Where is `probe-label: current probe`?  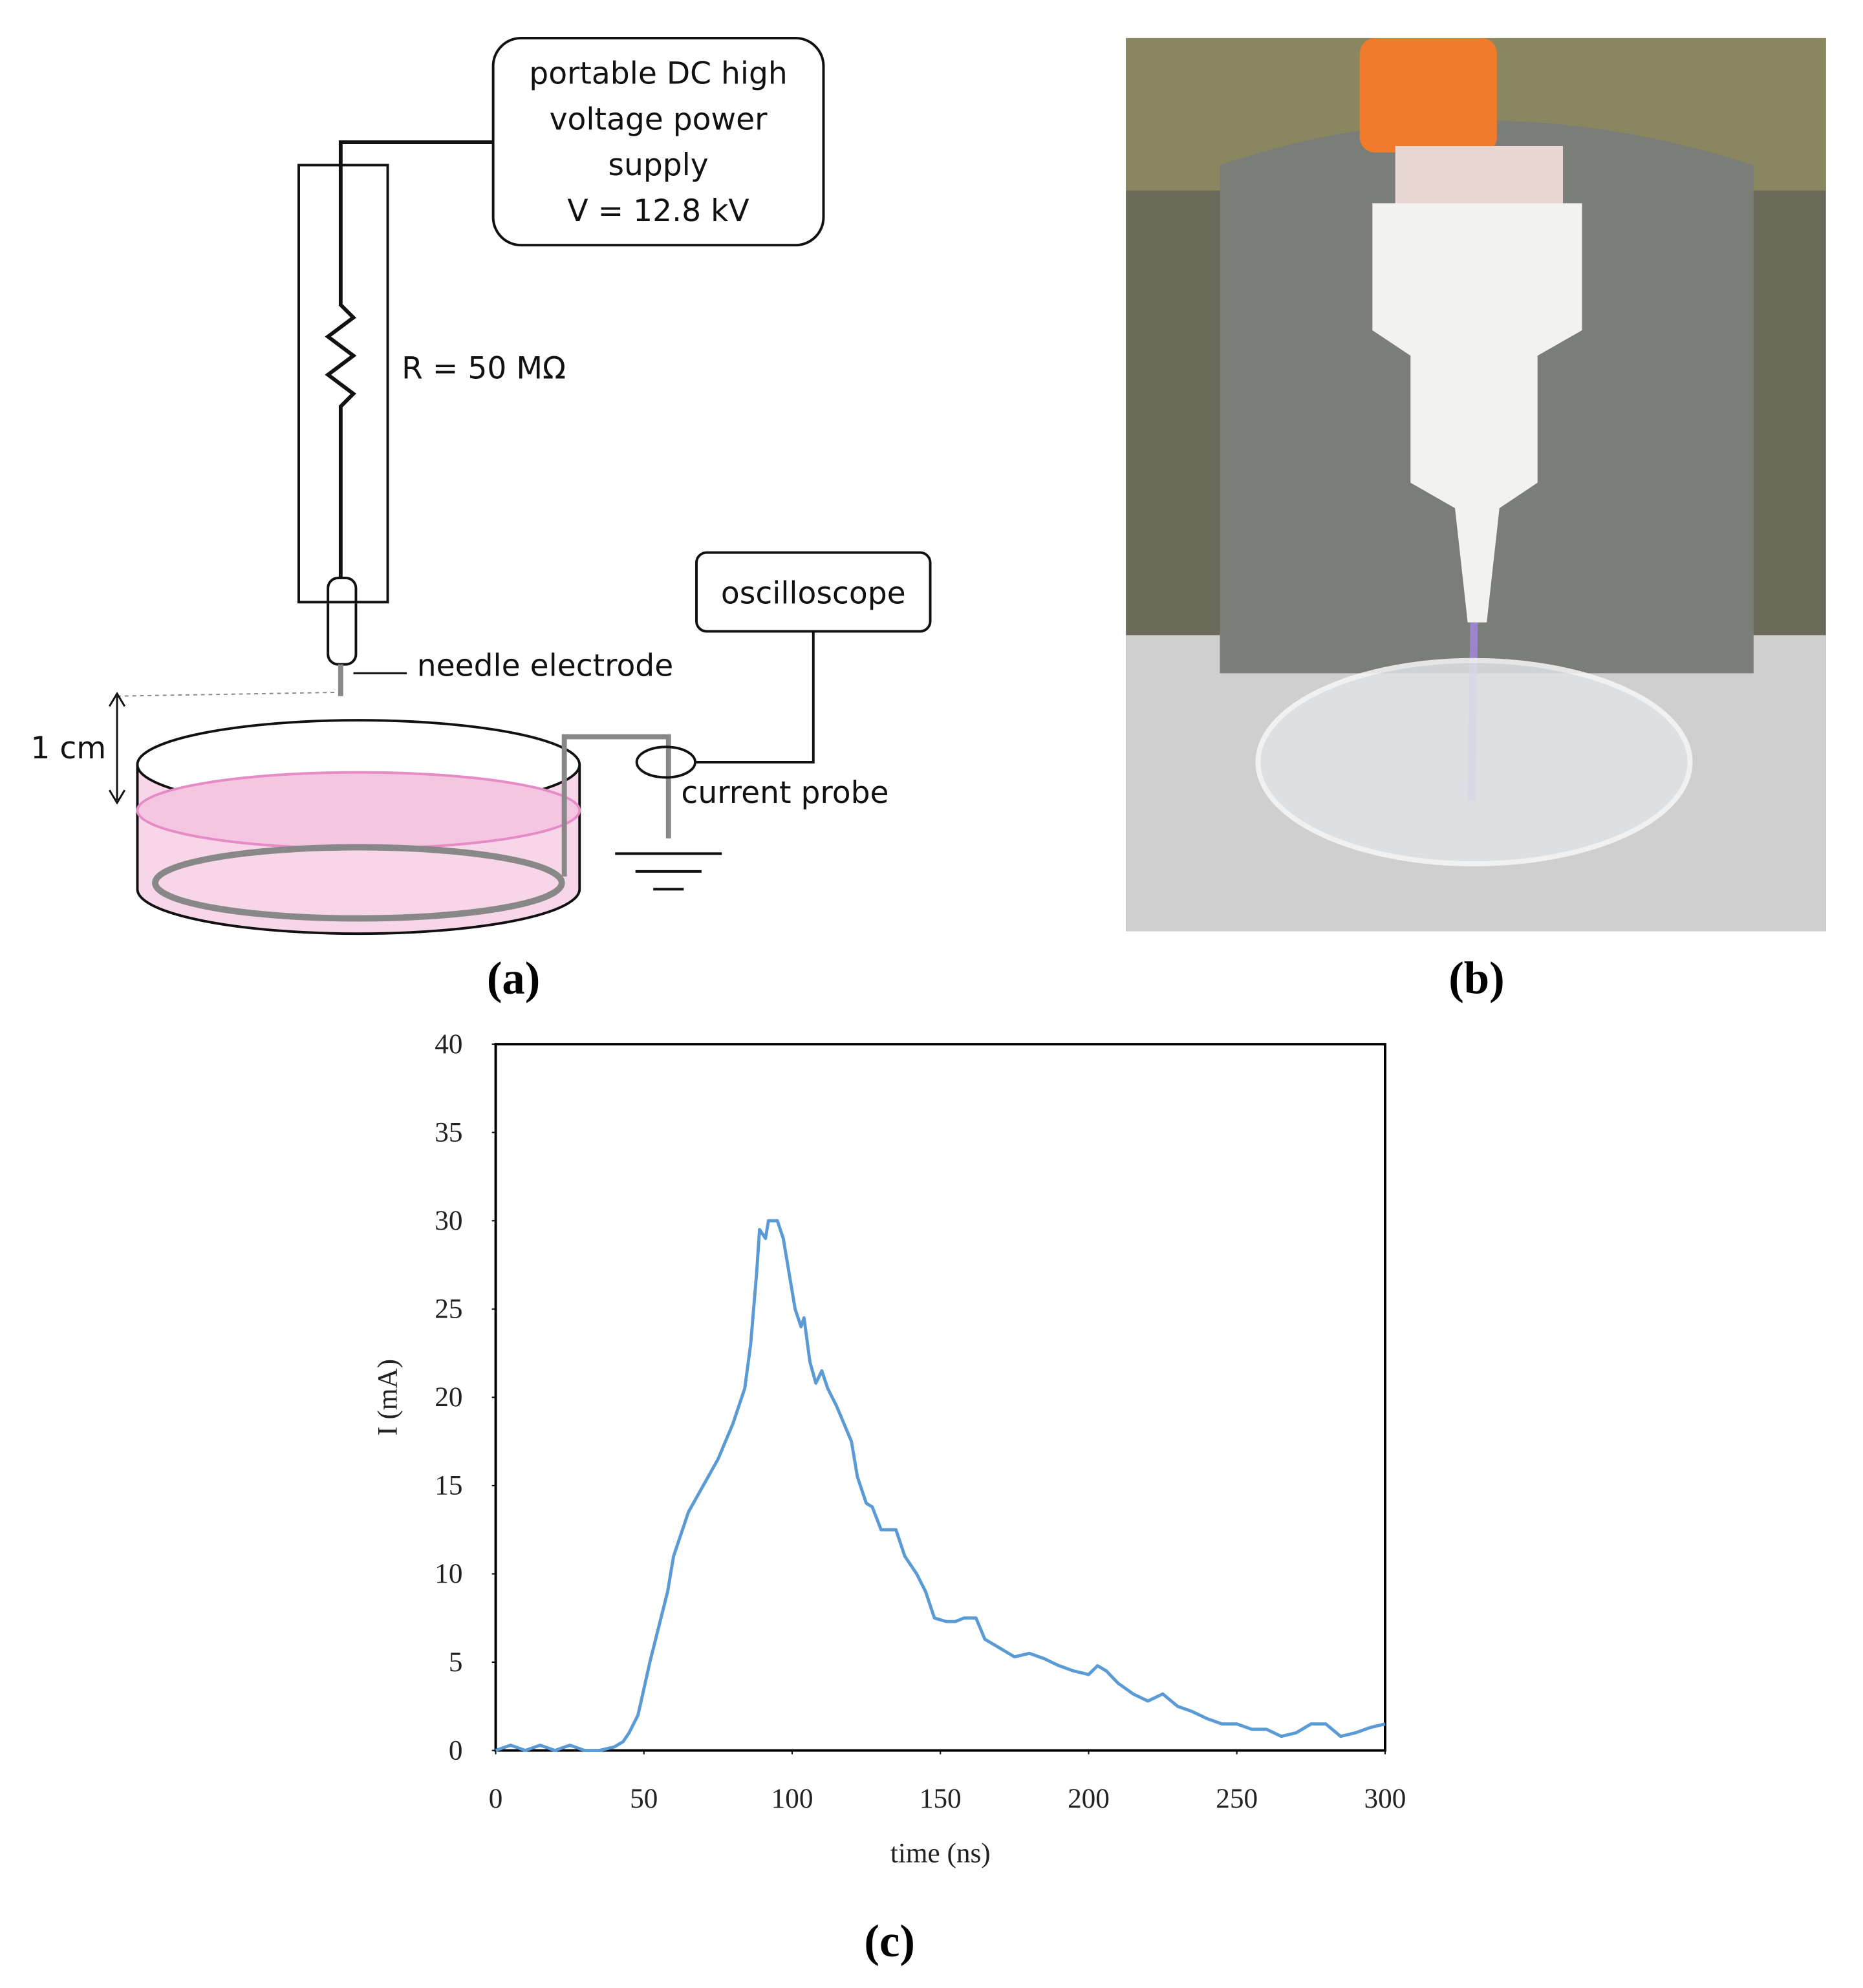
probe-label: current probe is located at coordinates (784, 793).